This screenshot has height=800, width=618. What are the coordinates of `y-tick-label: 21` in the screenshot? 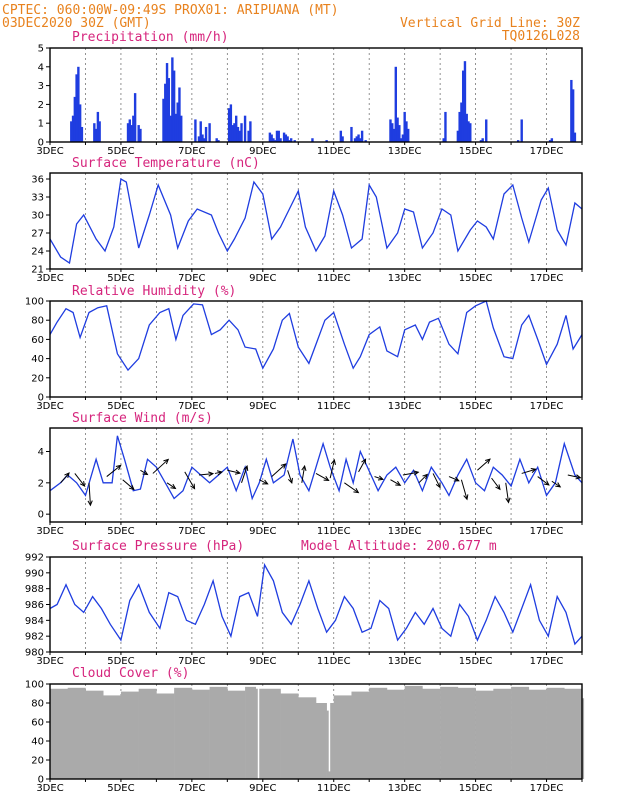 It's located at (37, 270).